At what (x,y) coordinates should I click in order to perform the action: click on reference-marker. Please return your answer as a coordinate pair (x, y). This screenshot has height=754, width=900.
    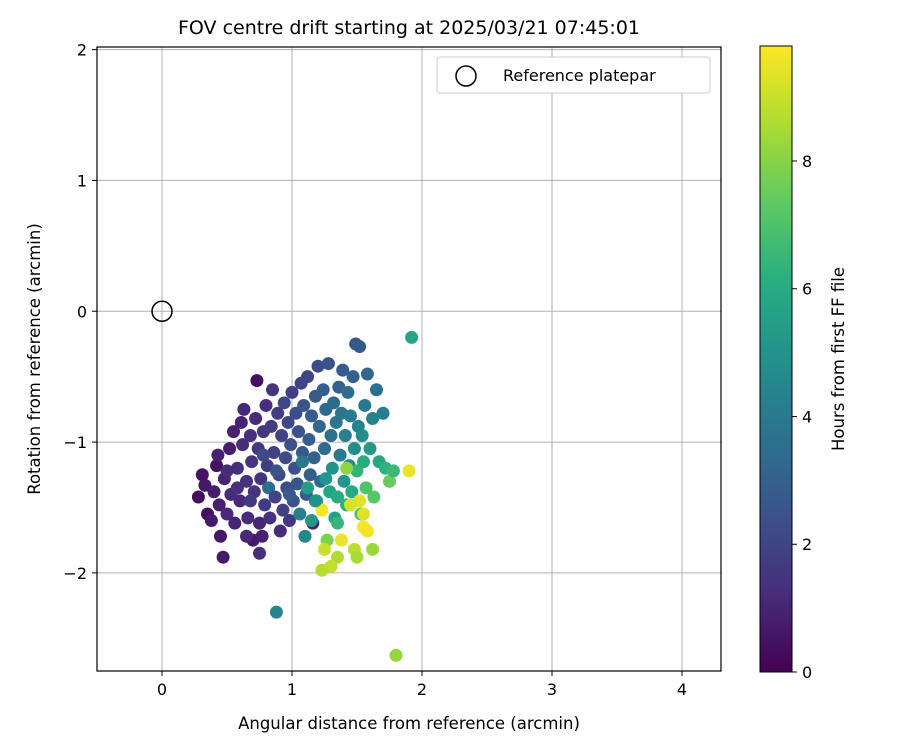
    Looking at the image, I should click on (162, 311).